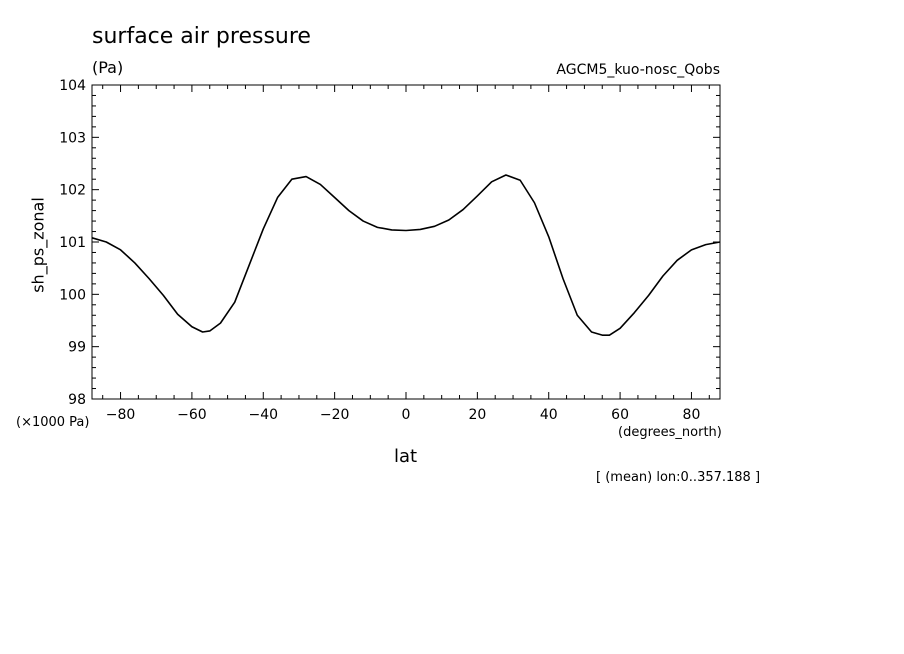 This screenshot has width=904, height=654. I want to click on y-tick-label: 100, so click(72, 295).